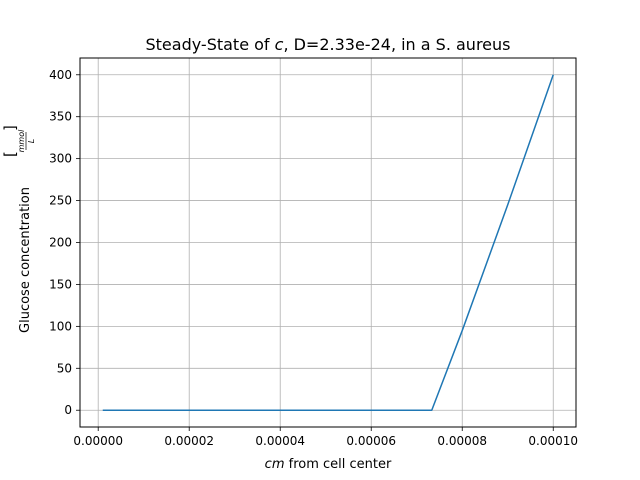  I want to click on y-tick-label: 350, so click(60, 117).